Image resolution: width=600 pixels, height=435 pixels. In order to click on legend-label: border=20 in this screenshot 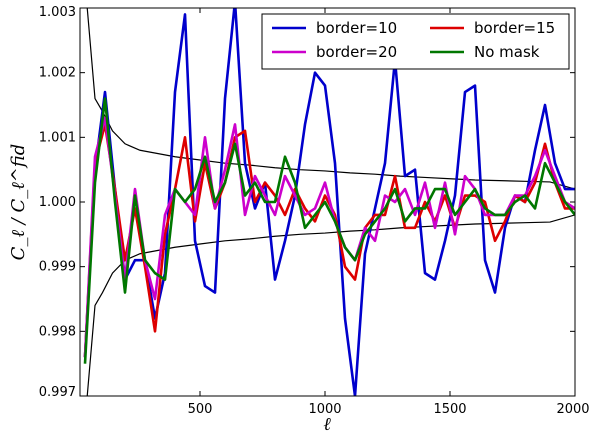, I will do `click(356, 52)`.